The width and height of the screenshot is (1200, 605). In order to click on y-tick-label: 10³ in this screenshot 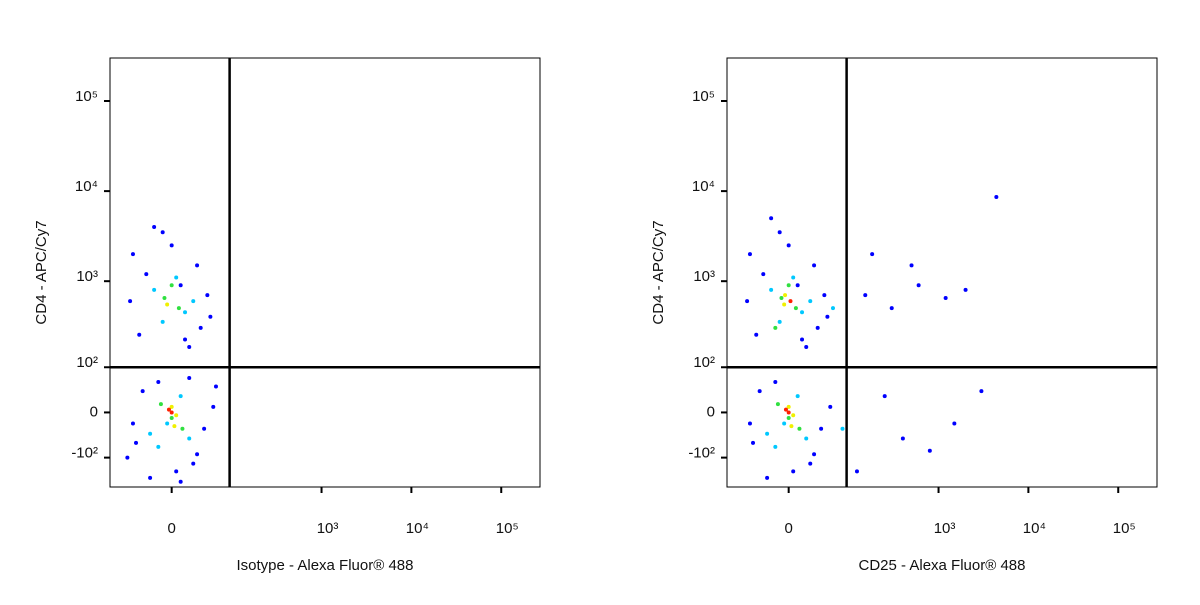, I will do `click(704, 276)`.